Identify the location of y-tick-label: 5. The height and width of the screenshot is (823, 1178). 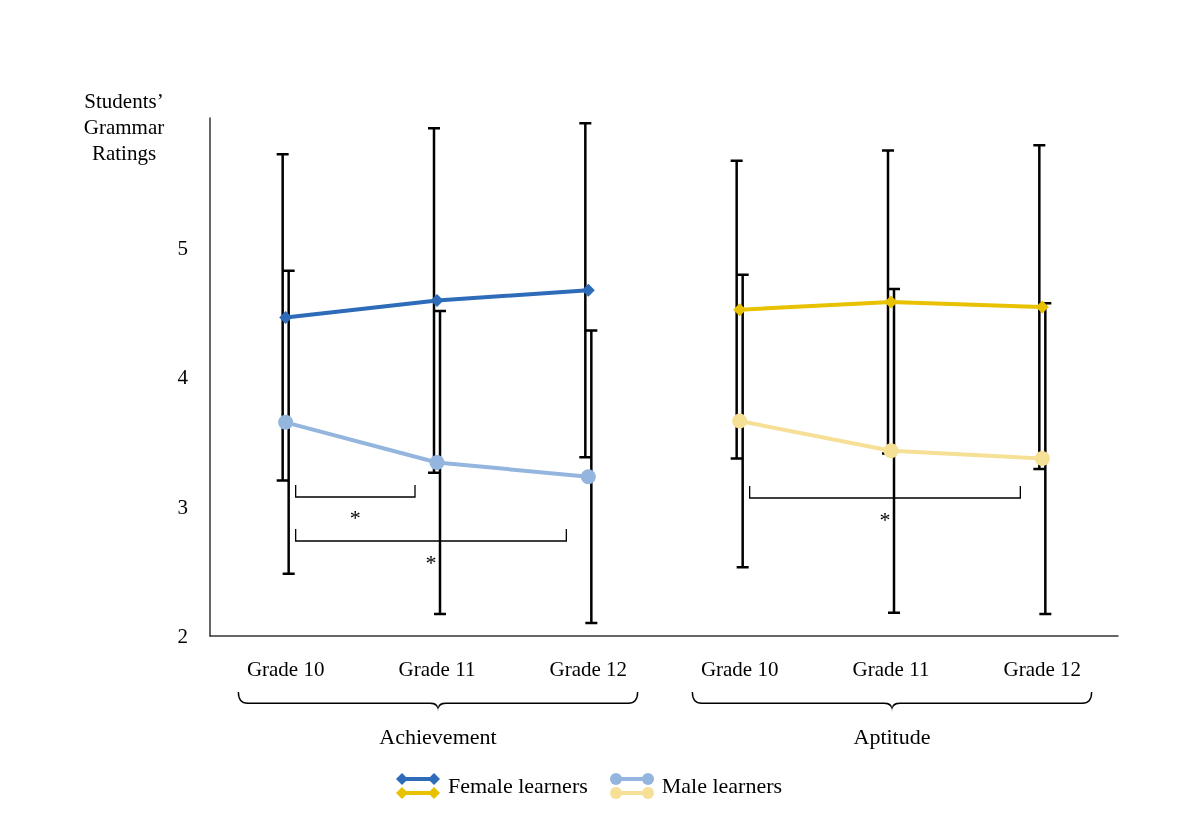
(182, 247).